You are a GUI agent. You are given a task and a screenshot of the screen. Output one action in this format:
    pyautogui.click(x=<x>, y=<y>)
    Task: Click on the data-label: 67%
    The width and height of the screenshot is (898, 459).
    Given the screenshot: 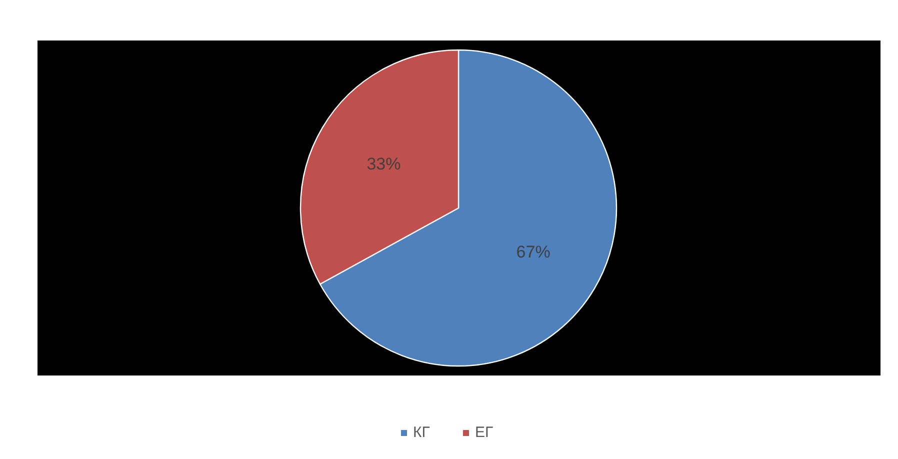 What is the action you would take?
    pyautogui.click(x=533, y=252)
    